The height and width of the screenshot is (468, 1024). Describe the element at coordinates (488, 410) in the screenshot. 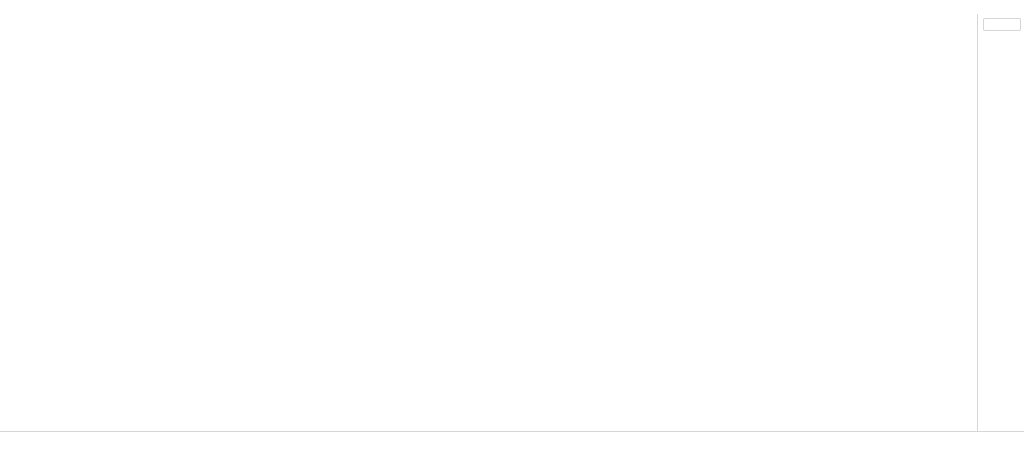

I see `macd-pane` at that location.